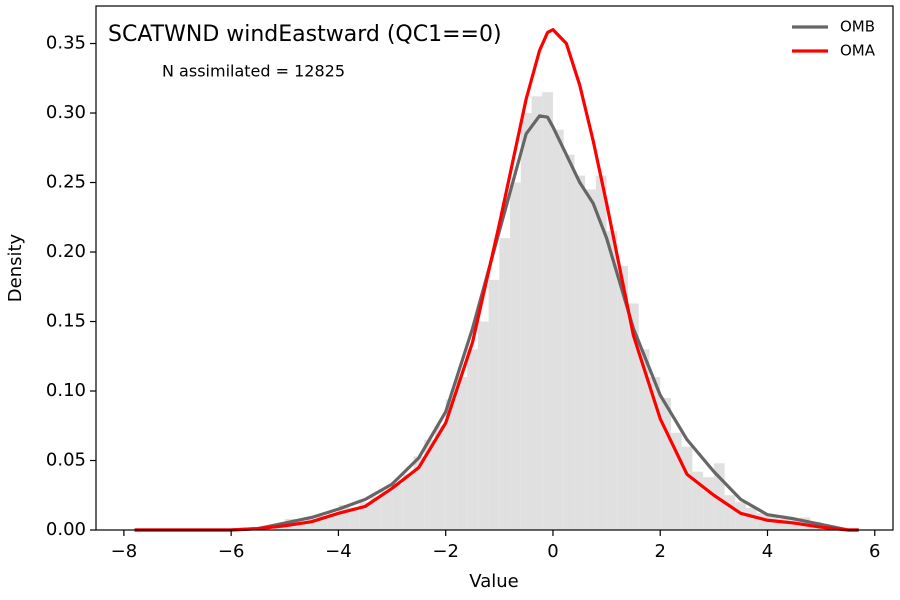 This screenshot has height=600, width=900. Describe the element at coordinates (660, 551) in the screenshot. I see `x-tick-label: 2` at that location.